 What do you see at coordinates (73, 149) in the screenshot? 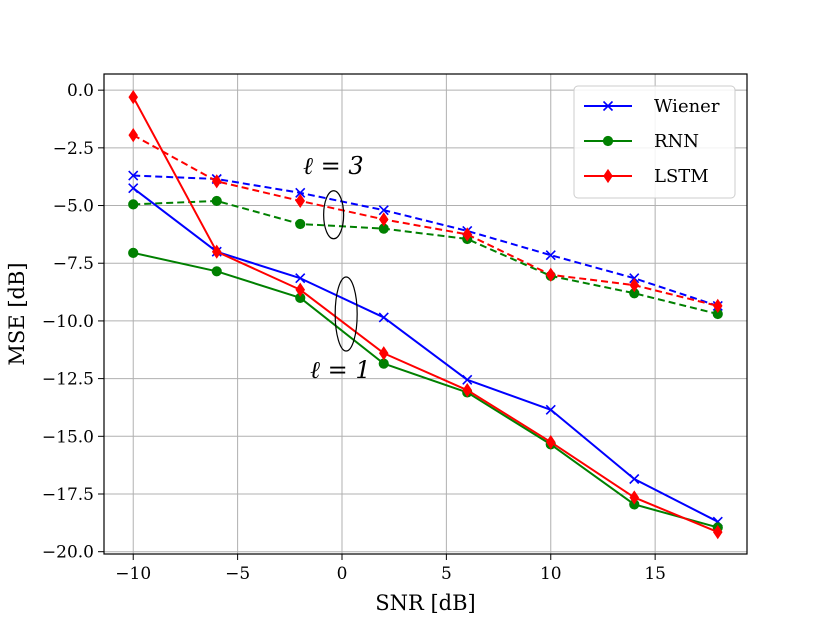
I see `y-tick-label: −2.5` at bounding box center [73, 149].